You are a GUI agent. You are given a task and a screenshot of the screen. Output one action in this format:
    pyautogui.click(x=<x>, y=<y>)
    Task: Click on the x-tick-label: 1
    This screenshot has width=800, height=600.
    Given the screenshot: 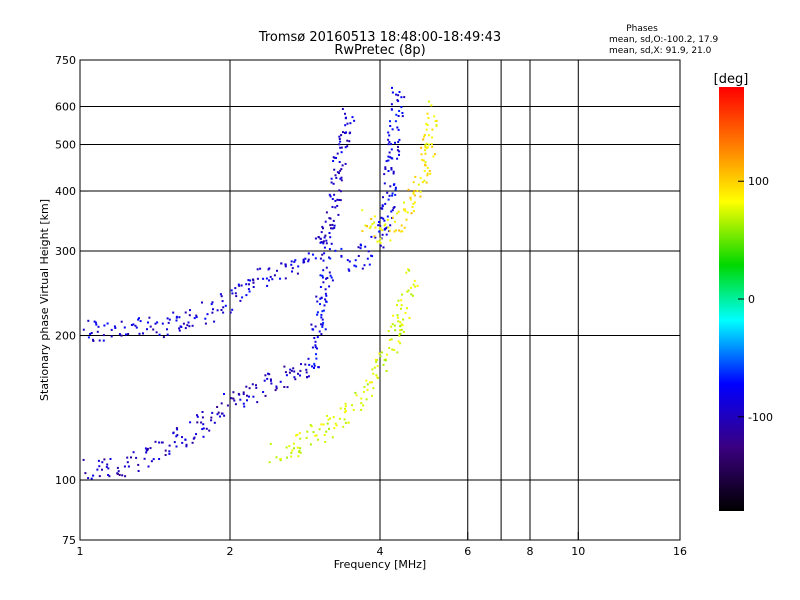 What is the action you would take?
    pyautogui.click(x=80, y=551)
    